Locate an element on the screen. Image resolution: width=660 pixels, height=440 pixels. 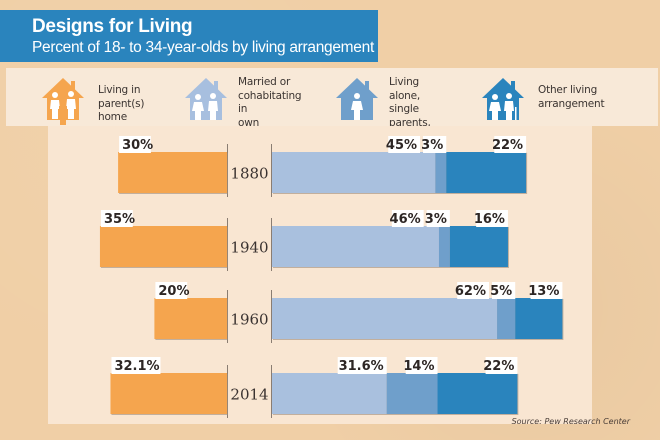
label-segment-2-1940: 16% is located at coordinates (489, 219).